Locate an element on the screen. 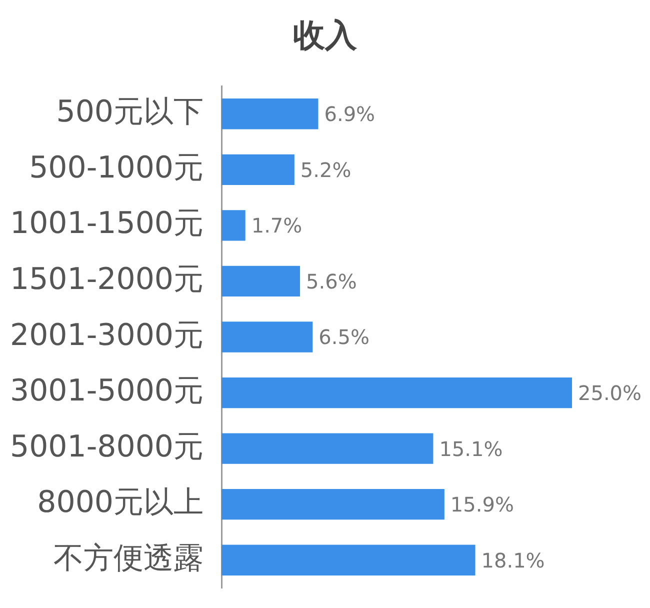  y-tick-label: 不方便透露 is located at coordinates (129, 558).